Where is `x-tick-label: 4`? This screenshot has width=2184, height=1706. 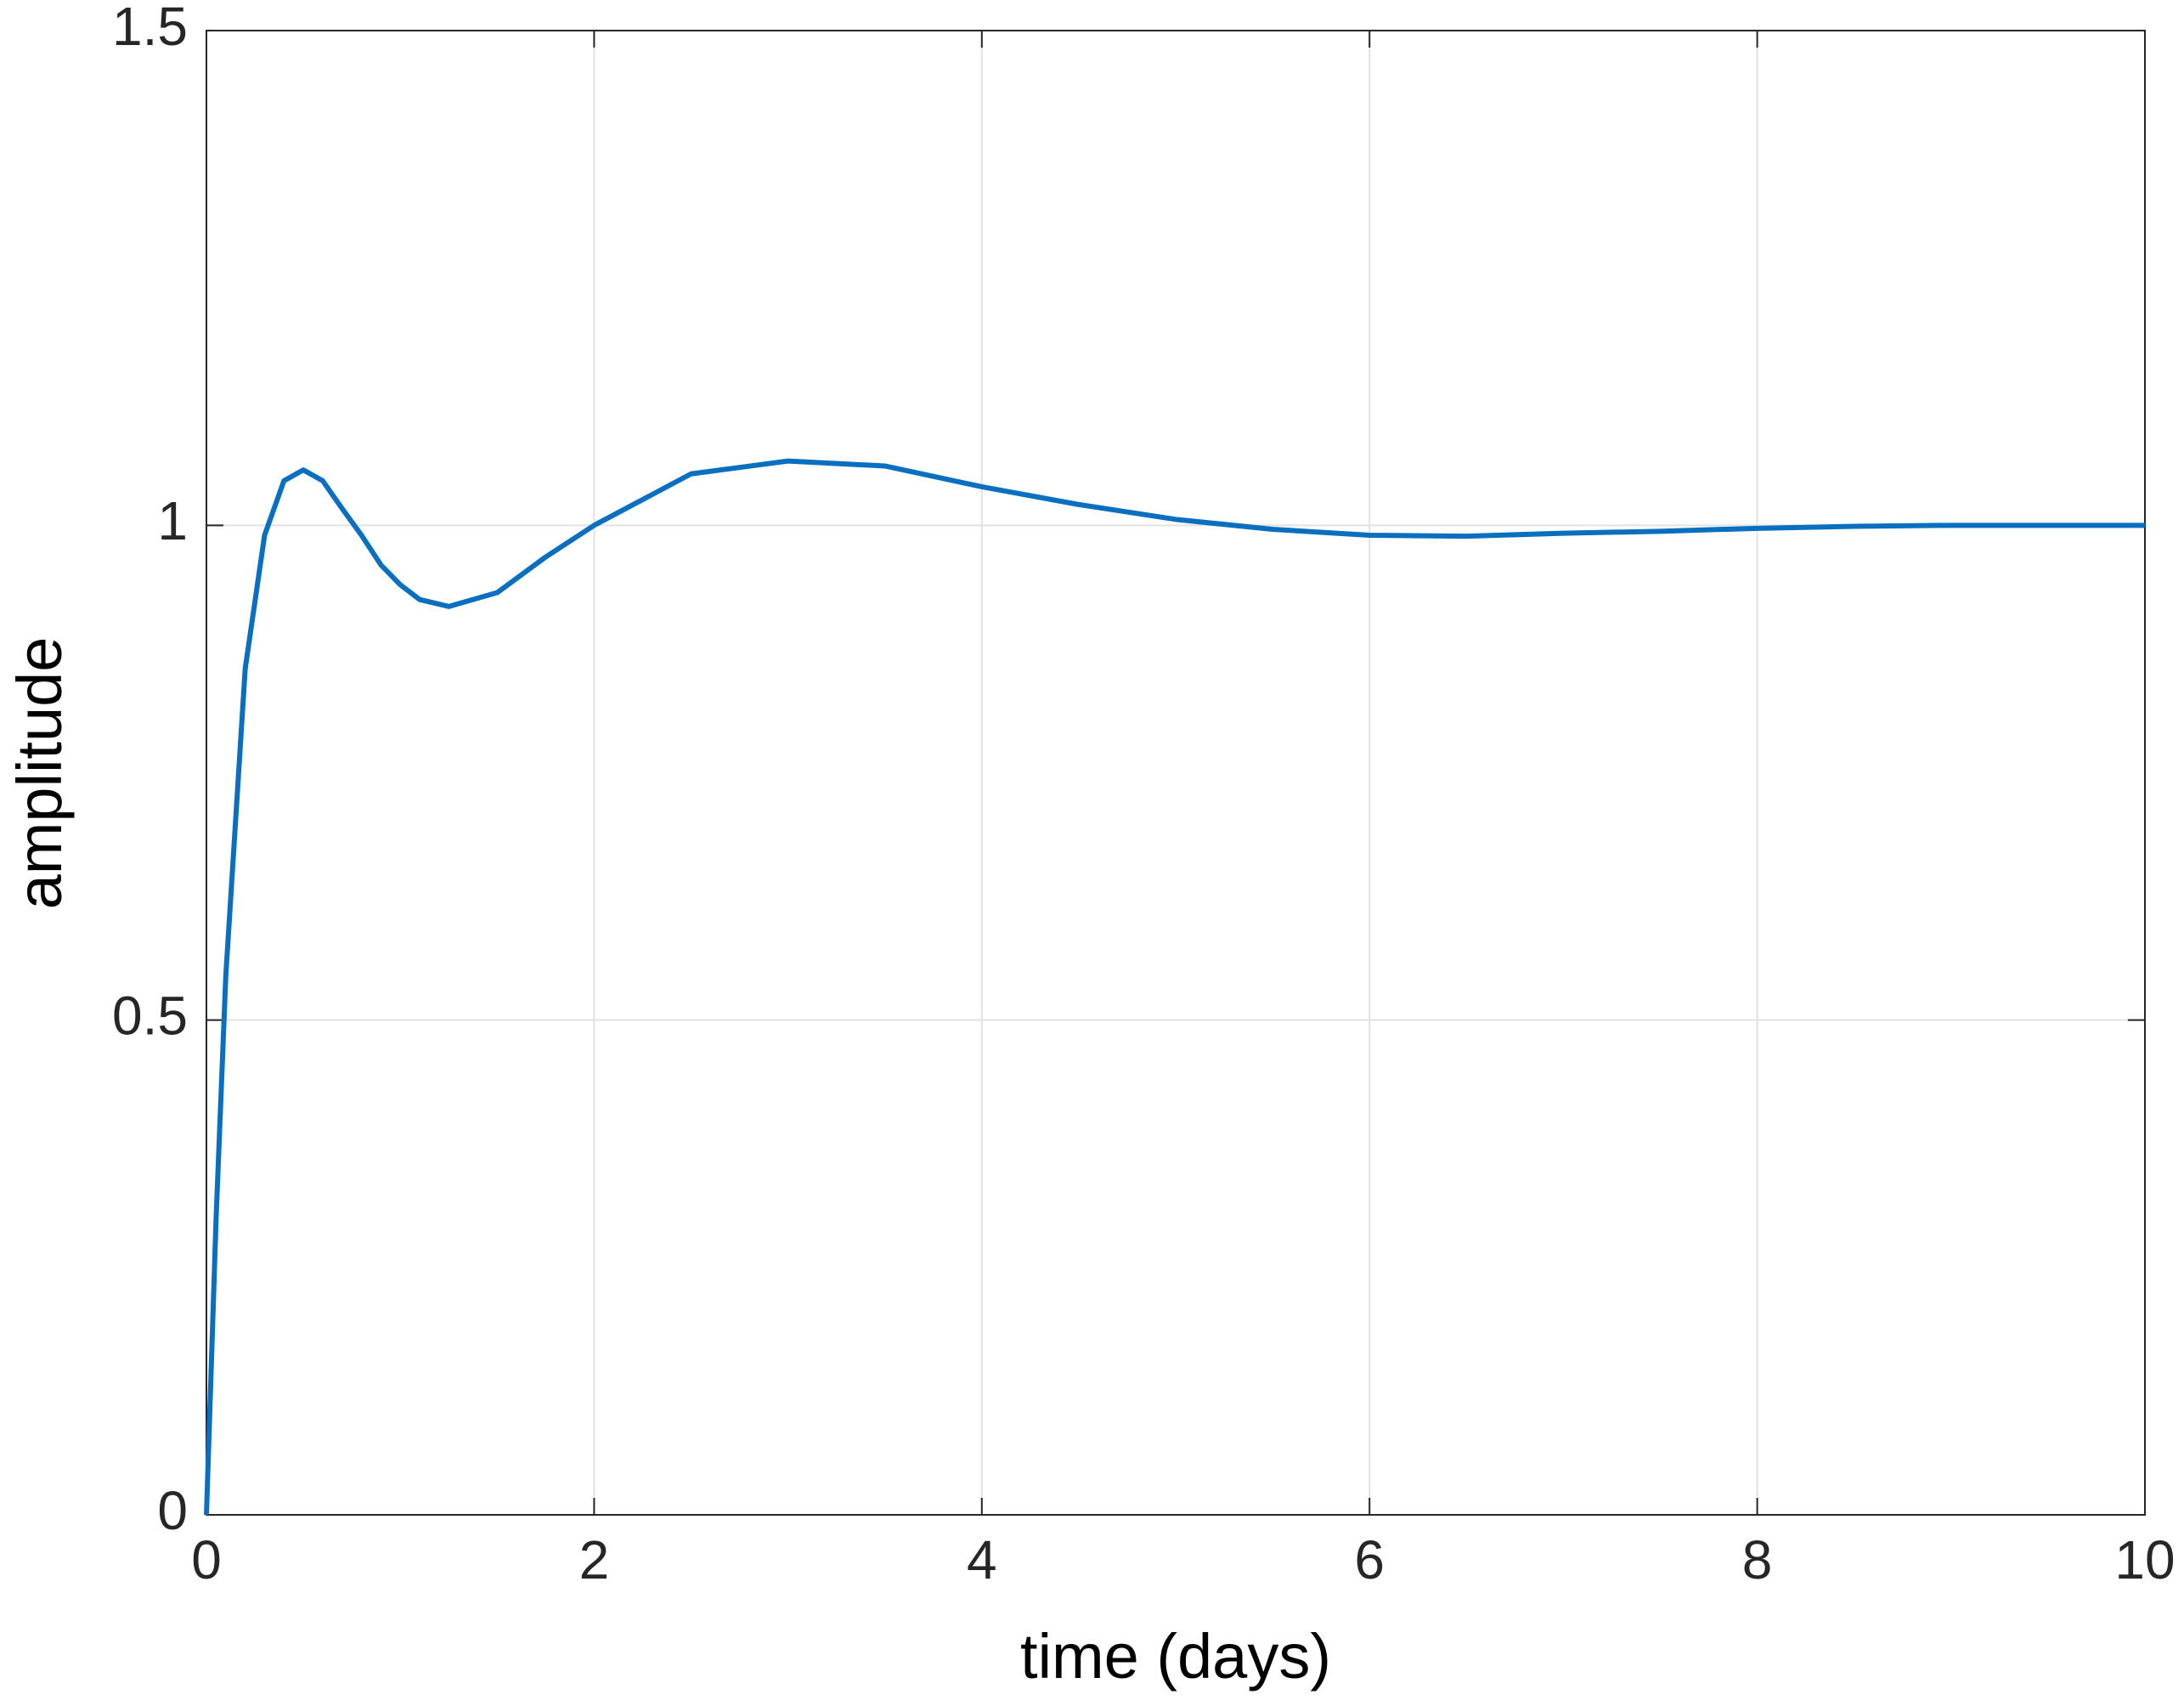 x-tick-label: 4 is located at coordinates (982, 1560).